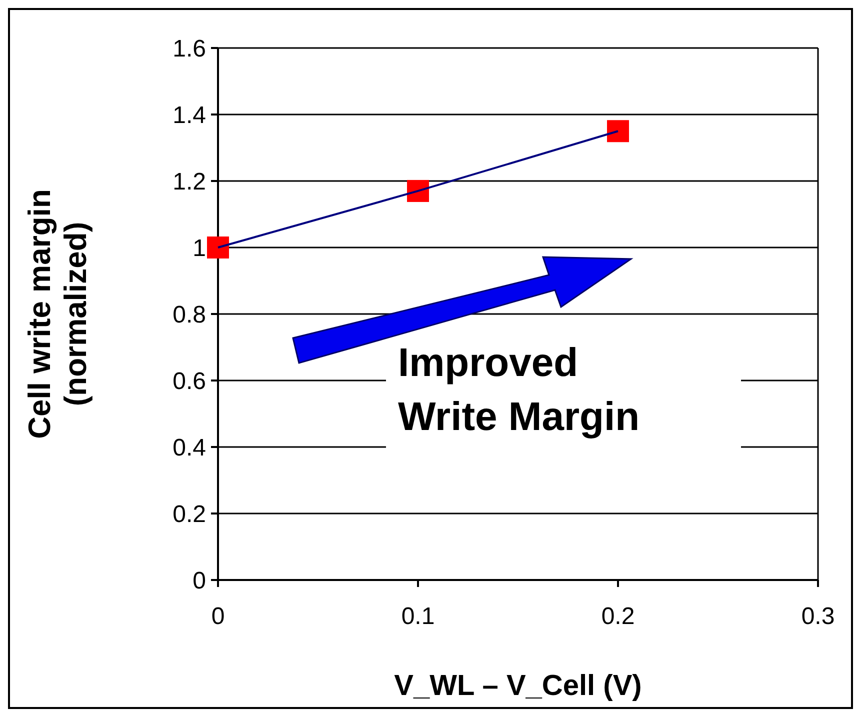 Image resolution: width=861 pixels, height=717 pixels. Describe the element at coordinates (518, 686) in the screenshot. I see `x-axis-title: V_WL – V_Cell (V)` at that location.